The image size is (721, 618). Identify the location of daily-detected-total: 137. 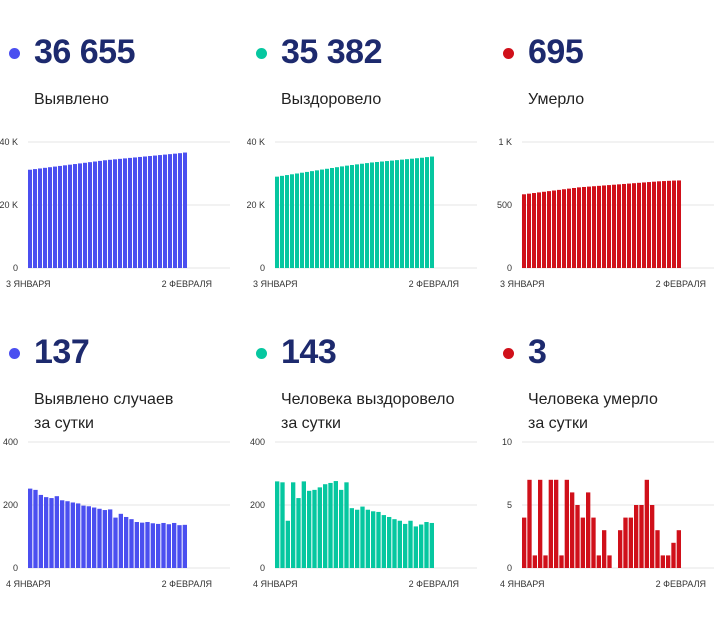
(62, 352).